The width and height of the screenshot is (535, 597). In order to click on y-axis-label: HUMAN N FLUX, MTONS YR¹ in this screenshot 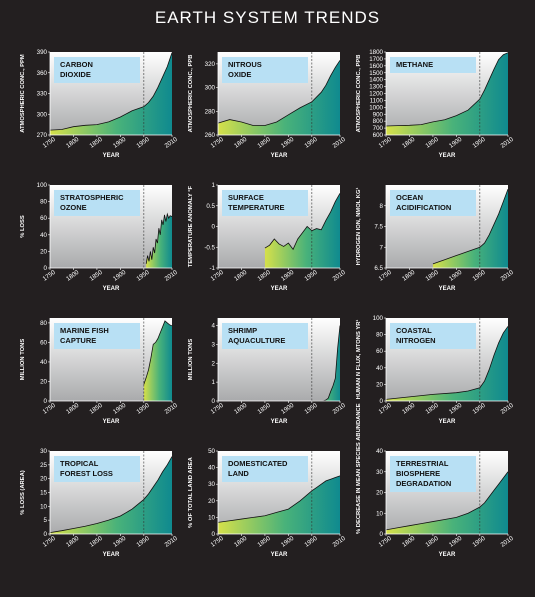, I will do `click(359, 359)`.